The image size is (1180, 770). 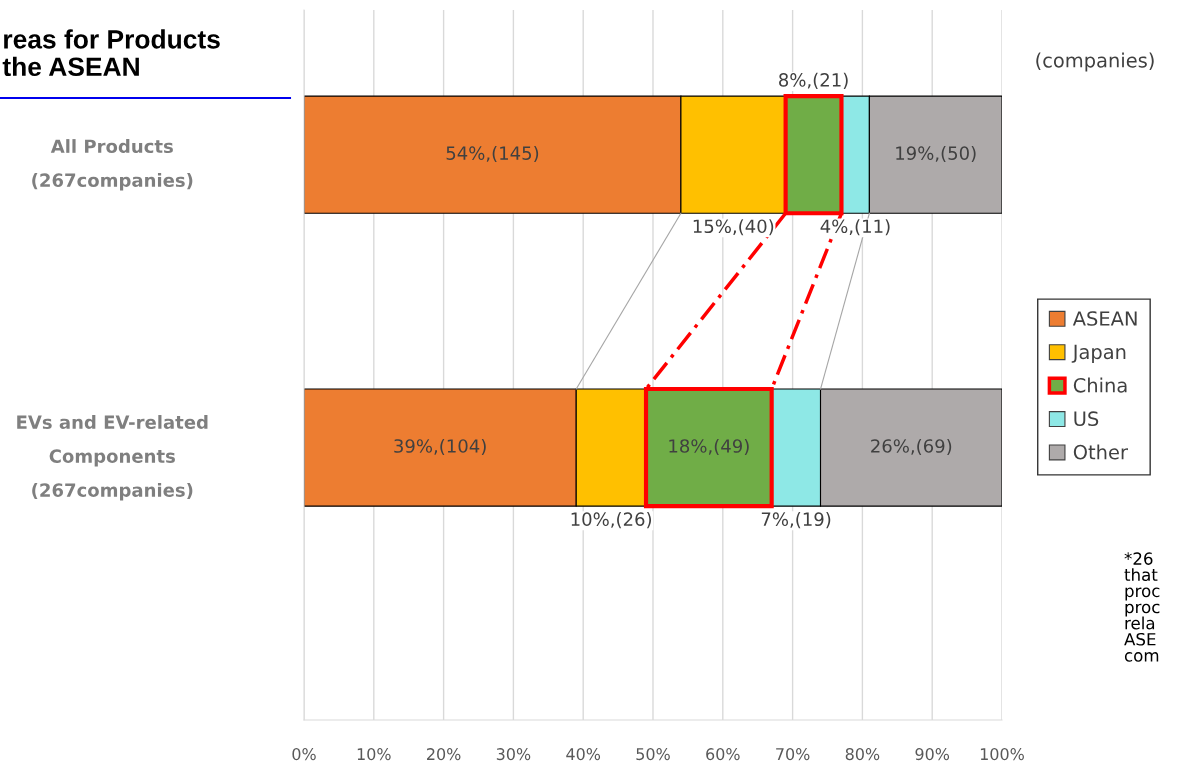 What do you see at coordinates (1142, 607) in the screenshot?
I see `text: *26 that proc proc rela ASE com` at bounding box center [1142, 607].